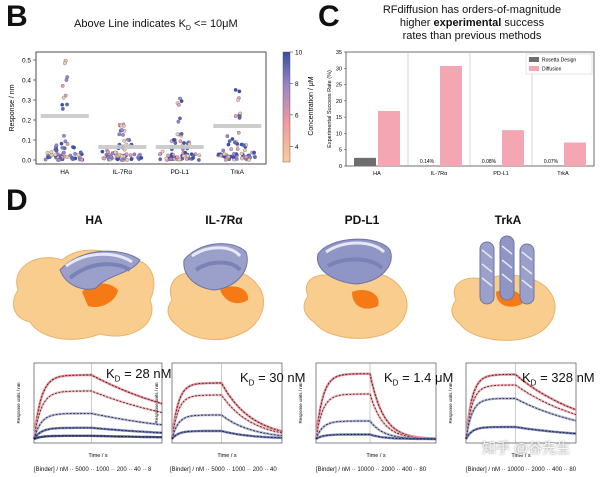 The height and width of the screenshot is (477, 600). I want to click on panel-b-title: Above Line indicates KD <= 10μM, so click(156, 25).